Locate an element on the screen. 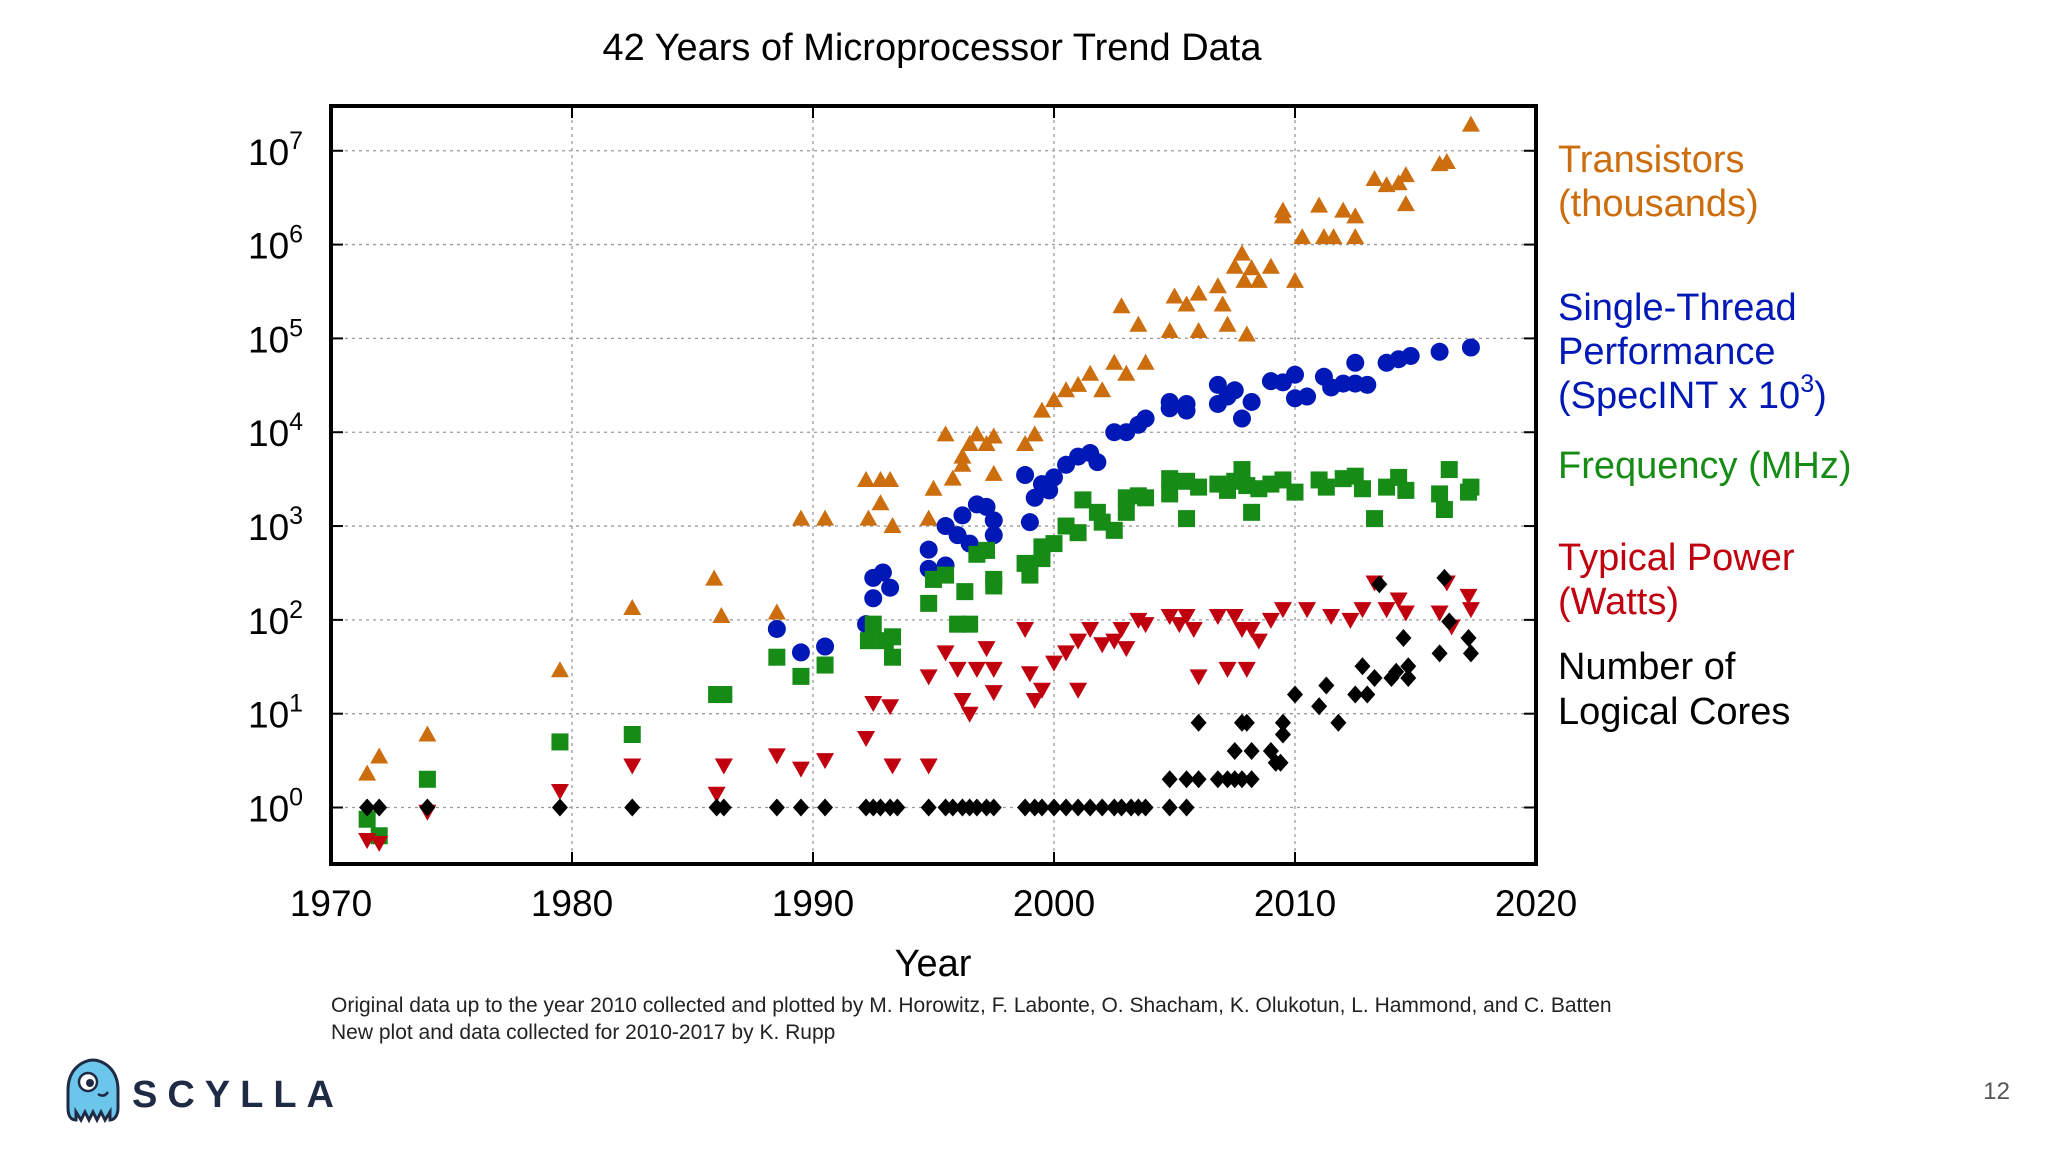 The width and height of the screenshot is (2048, 1152). frequency-legend-line: Frequency (MHz) is located at coordinates (1705, 466).